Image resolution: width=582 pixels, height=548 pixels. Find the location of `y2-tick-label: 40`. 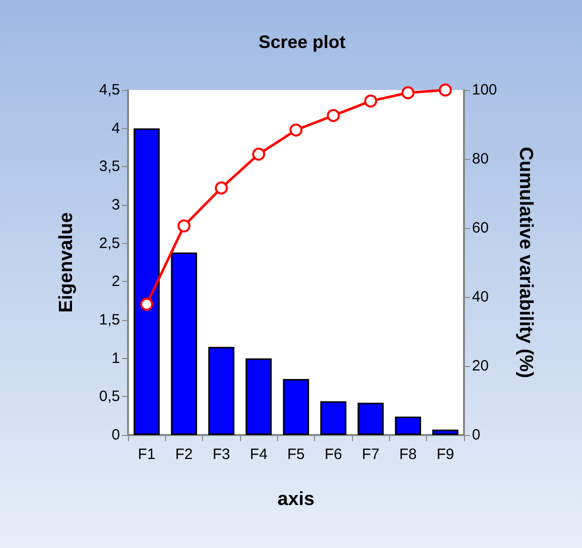

y2-tick-label: 40 is located at coordinates (480, 297).